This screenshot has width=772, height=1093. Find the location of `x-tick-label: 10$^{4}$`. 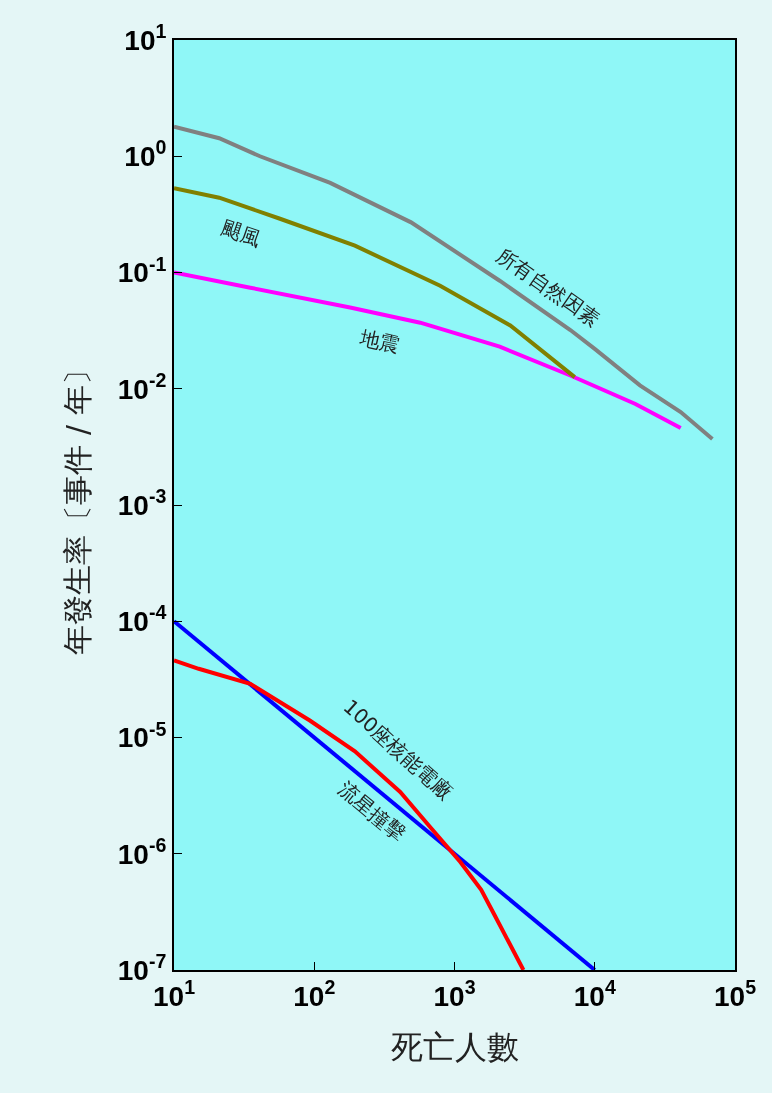

x-tick-label: 10$^{4}$ is located at coordinates (594, 993).